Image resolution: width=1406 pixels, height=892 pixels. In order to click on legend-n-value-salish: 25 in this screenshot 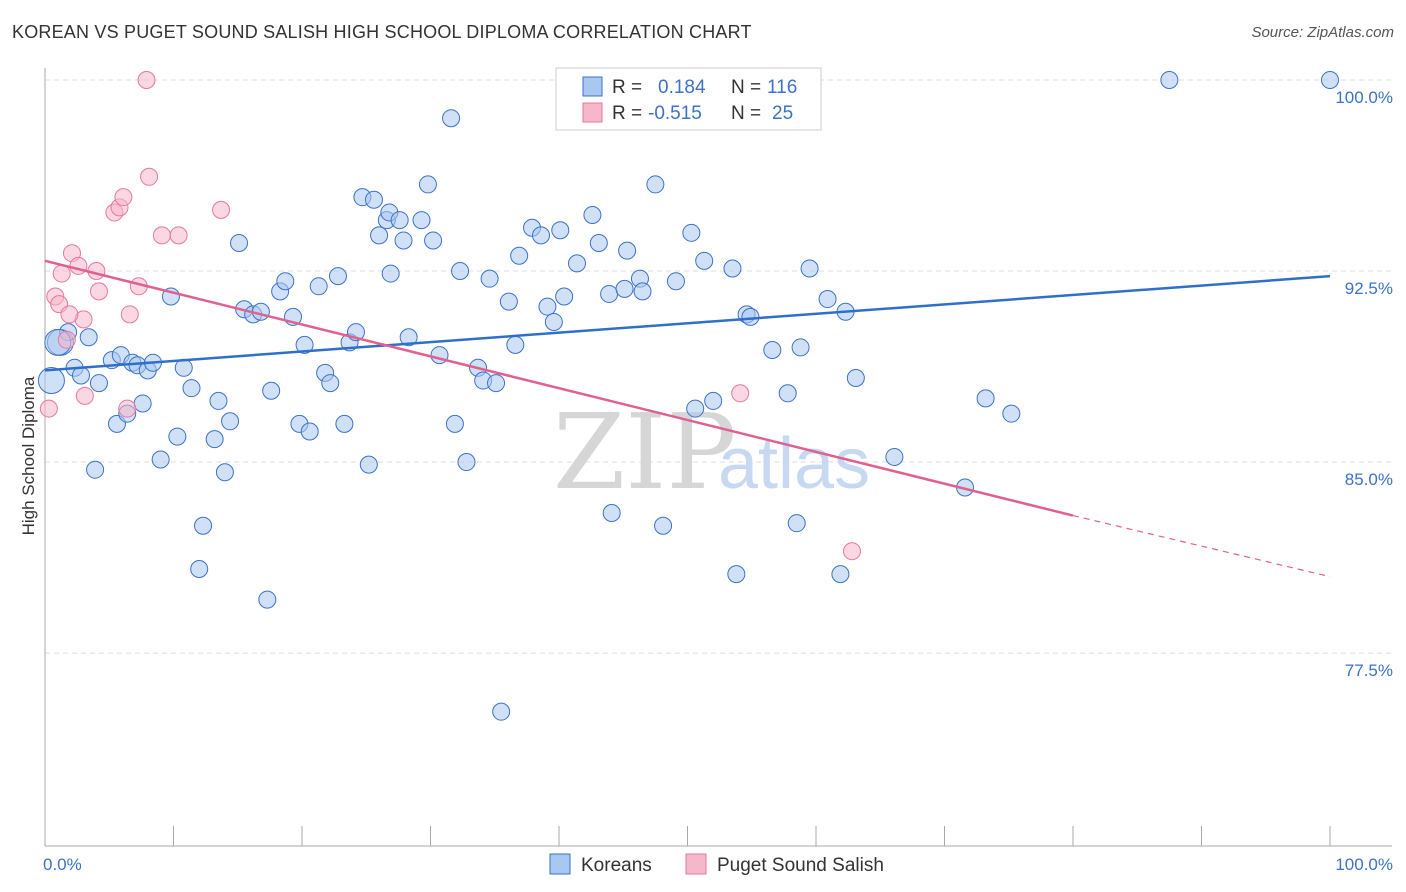, I will do `click(782, 113)`.